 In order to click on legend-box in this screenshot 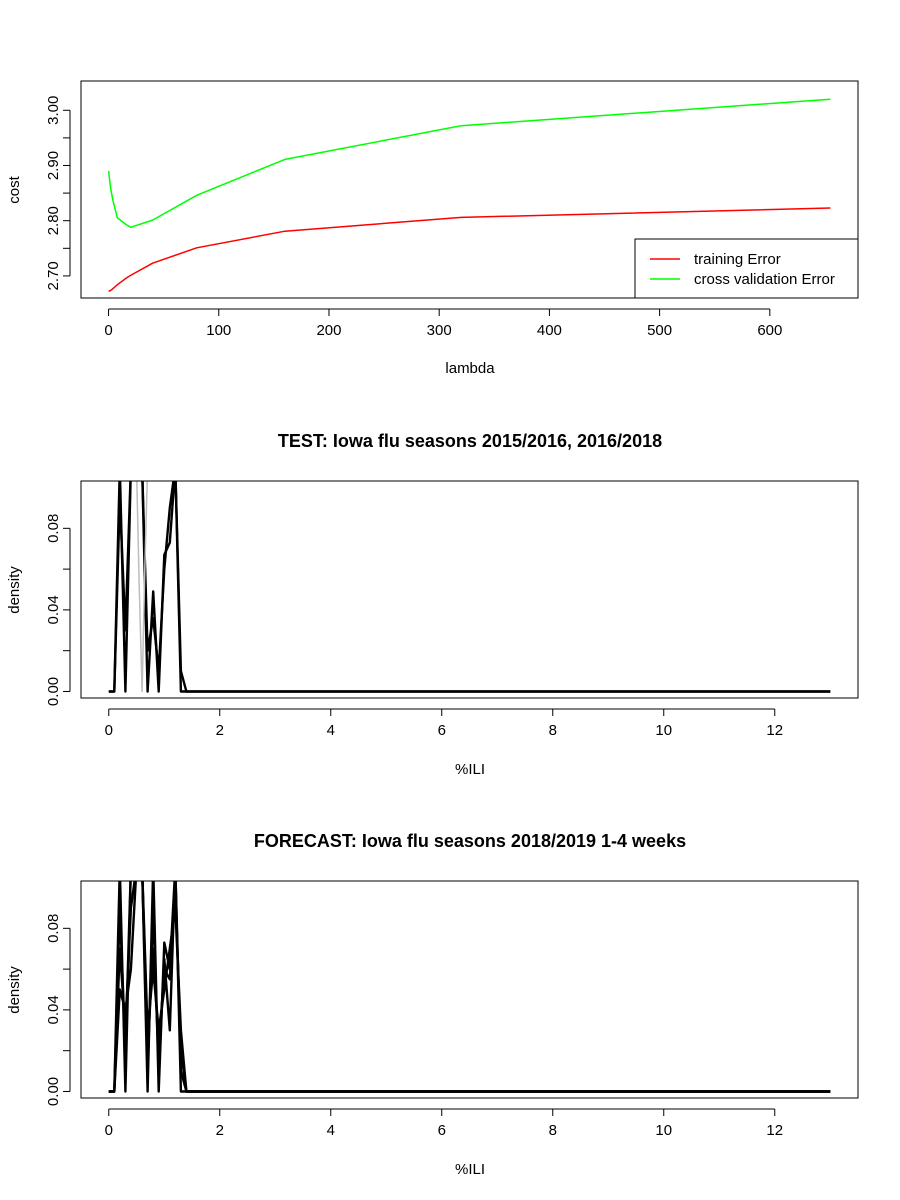, I will do `click(746, 268)`.